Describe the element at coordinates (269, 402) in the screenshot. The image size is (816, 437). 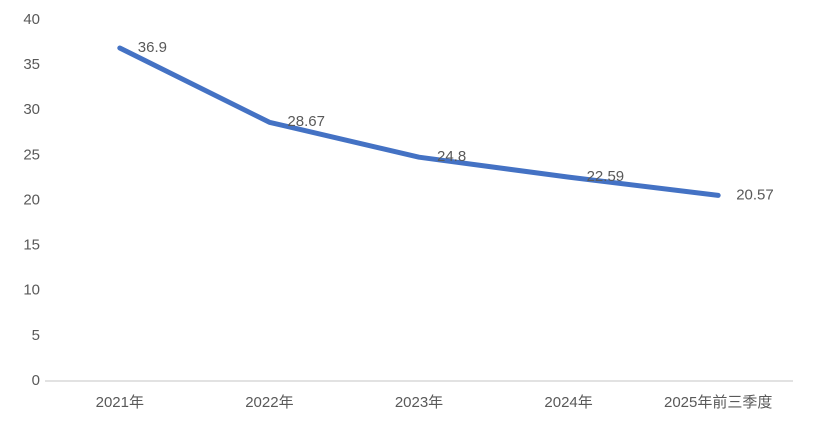
I see `x-axis-category-label: 2022年` at that location.